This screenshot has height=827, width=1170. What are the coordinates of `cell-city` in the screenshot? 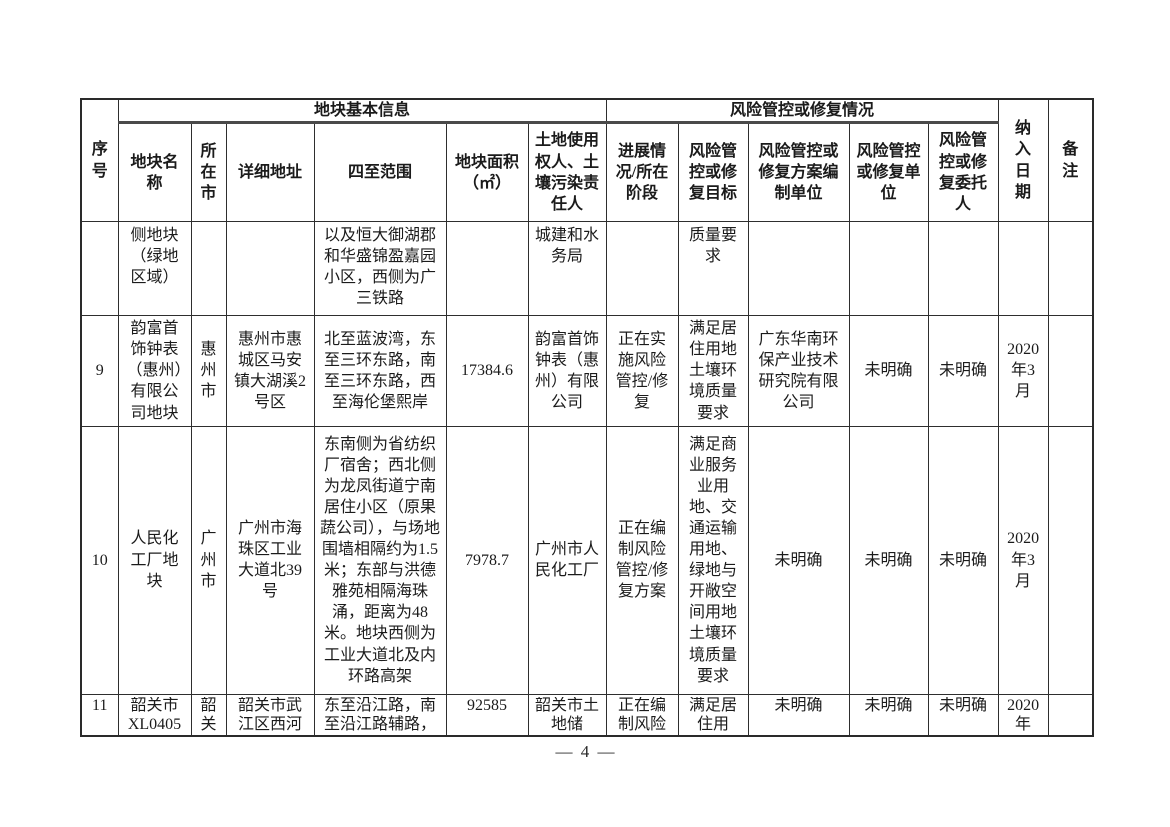 It's located at (208, 269).